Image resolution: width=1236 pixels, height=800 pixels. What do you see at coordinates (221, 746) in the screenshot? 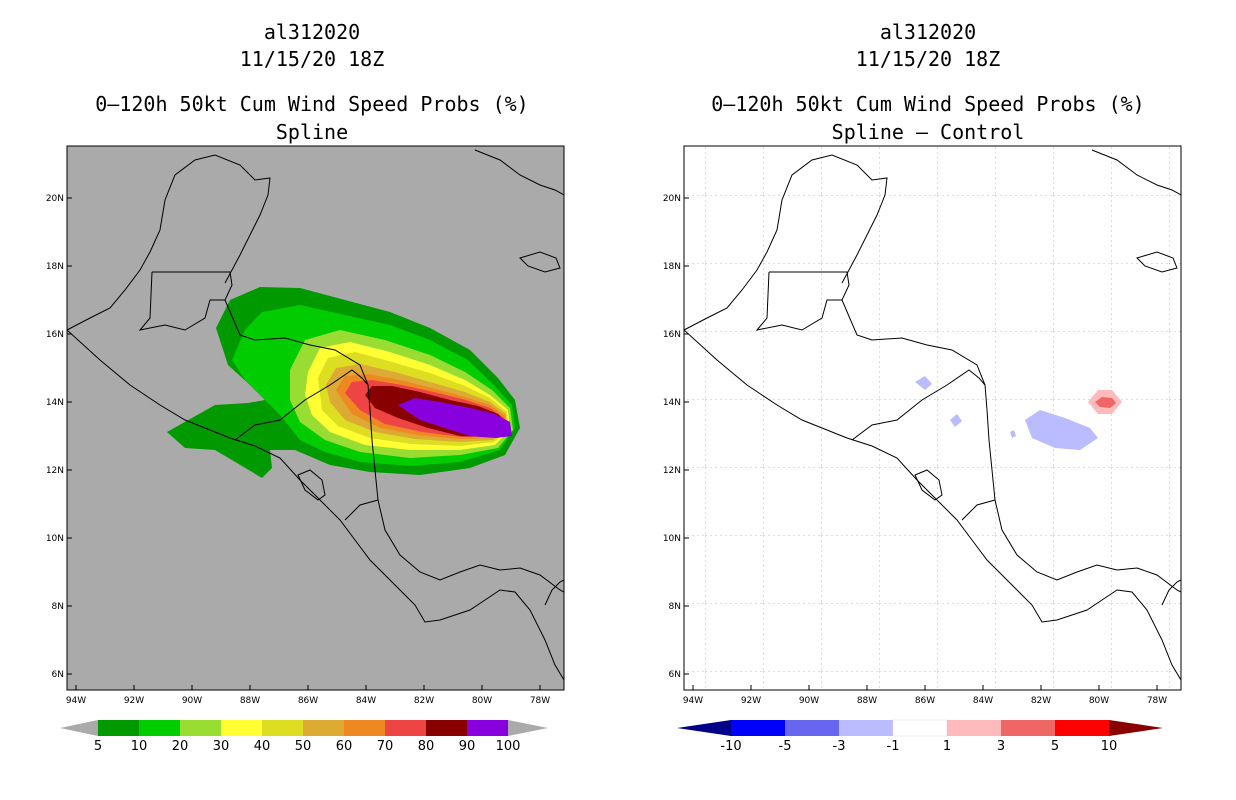
I see `left-colorbar-label: 30` at bounding box center [221, 746].